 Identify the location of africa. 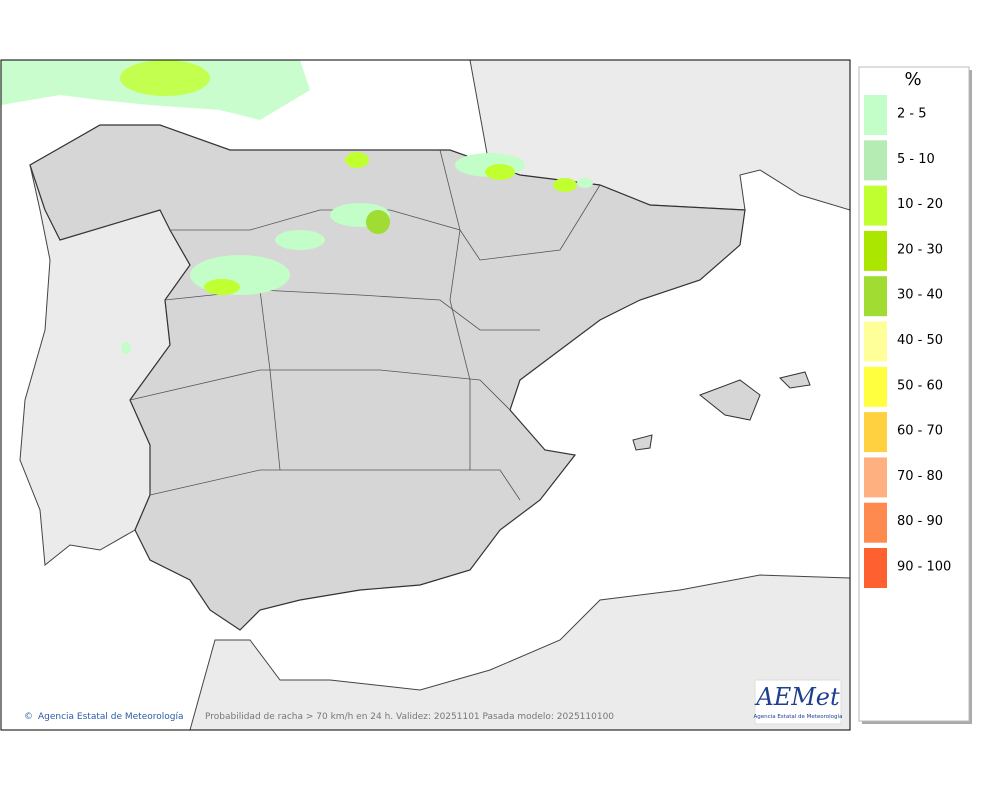
(519, 652).